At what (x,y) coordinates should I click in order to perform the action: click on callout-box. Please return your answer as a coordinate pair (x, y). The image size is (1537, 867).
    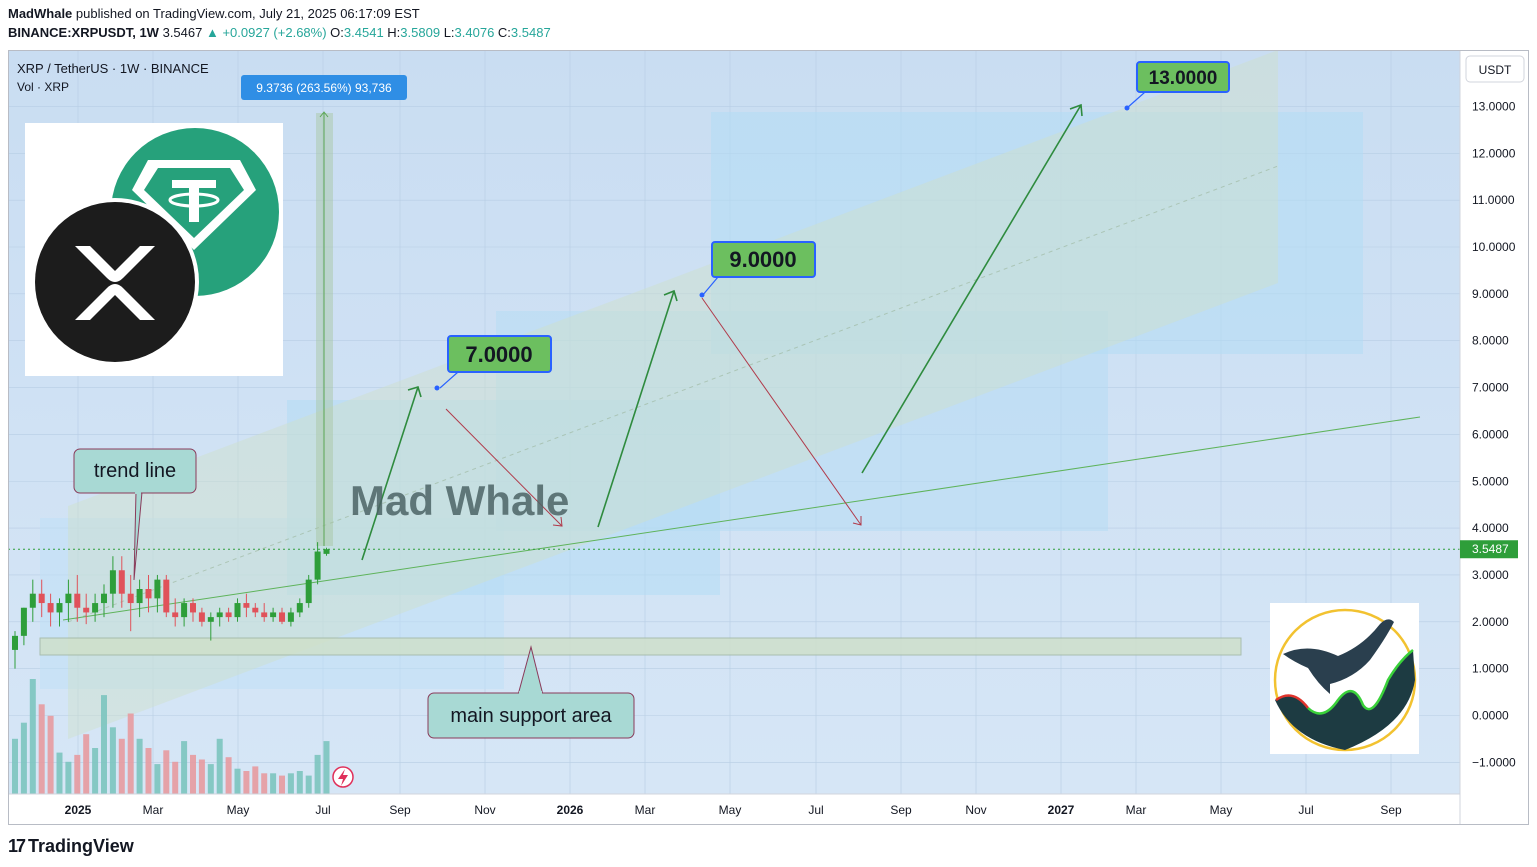
    Looking at the image, I should click on (1183, 77).